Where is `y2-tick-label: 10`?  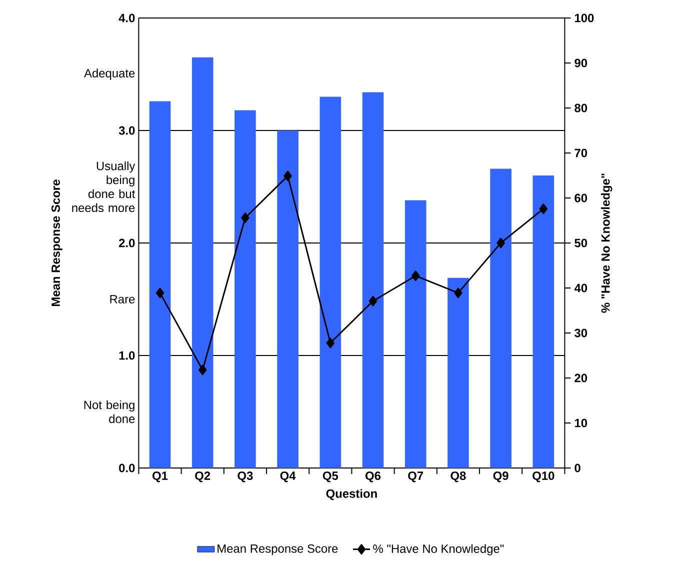
y2-tick-label: 10 is located at coordinates (581, 423).